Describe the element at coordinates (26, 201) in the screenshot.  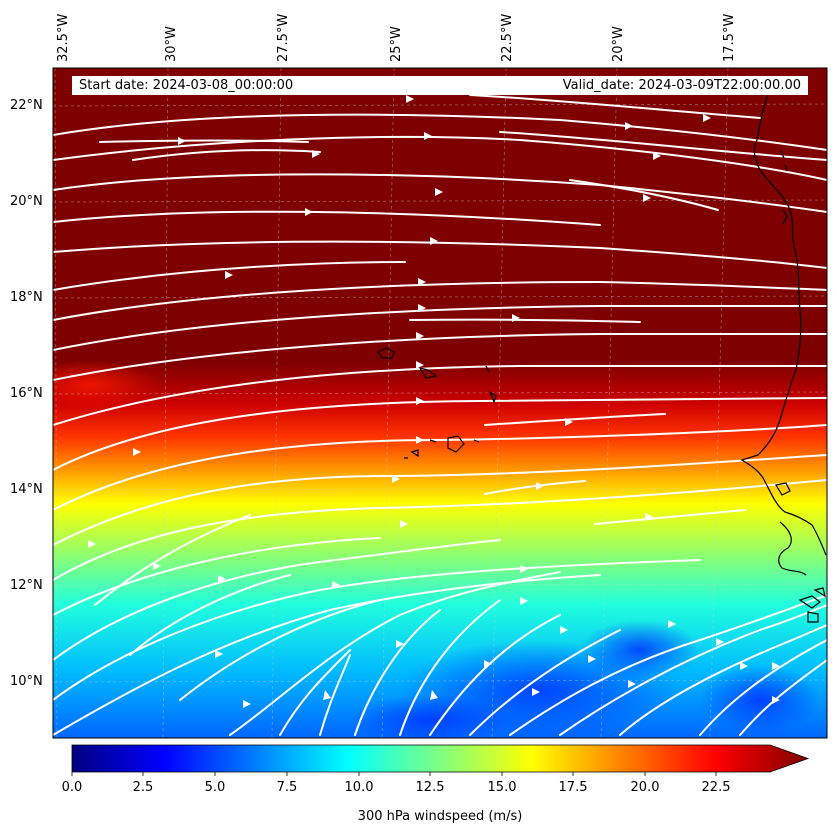
I see `lat-label: 20°N` at that location.